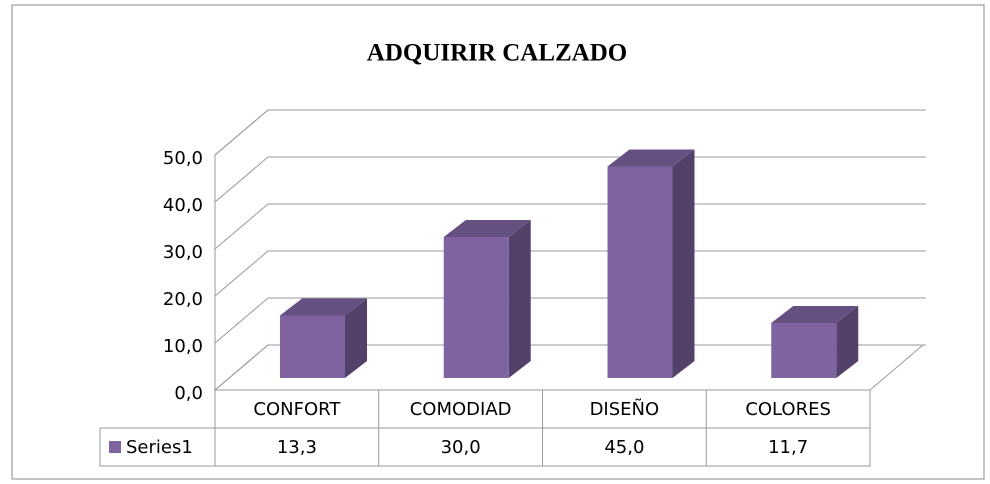  Describe the element at coordinates (188, 393) in the screenshot. I see `y-tick-label: 0,0` at that location.